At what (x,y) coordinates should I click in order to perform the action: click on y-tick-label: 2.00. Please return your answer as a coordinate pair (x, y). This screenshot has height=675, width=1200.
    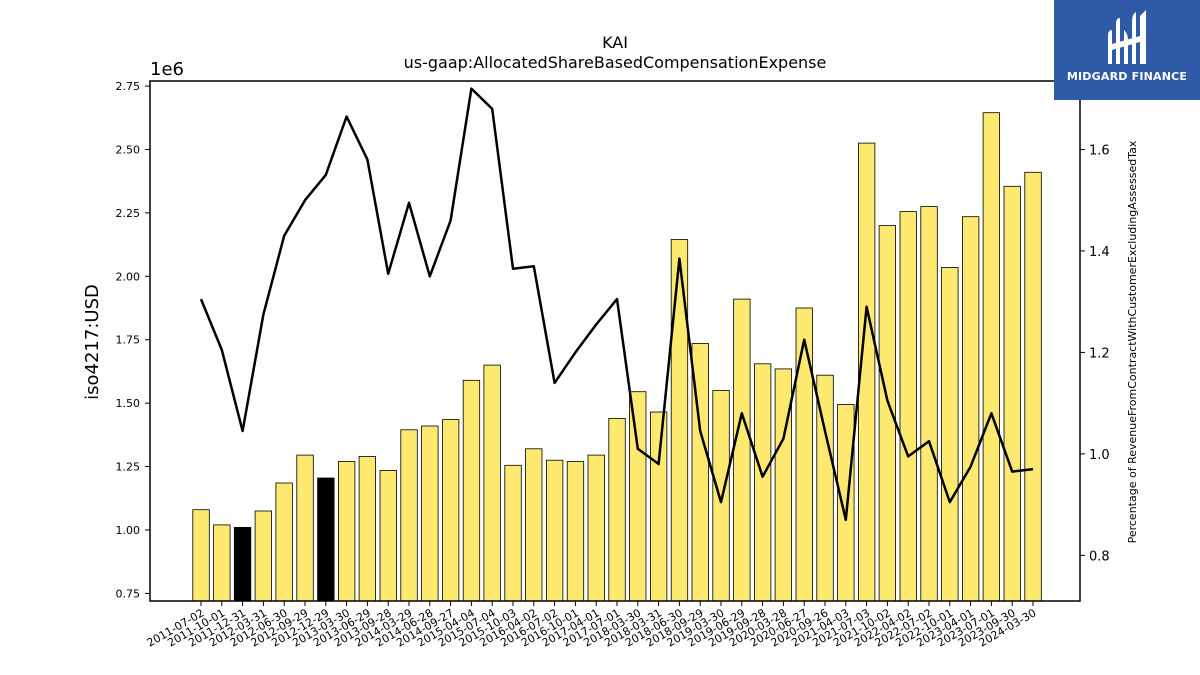
    Looking at the image, I should click on (128, 276).